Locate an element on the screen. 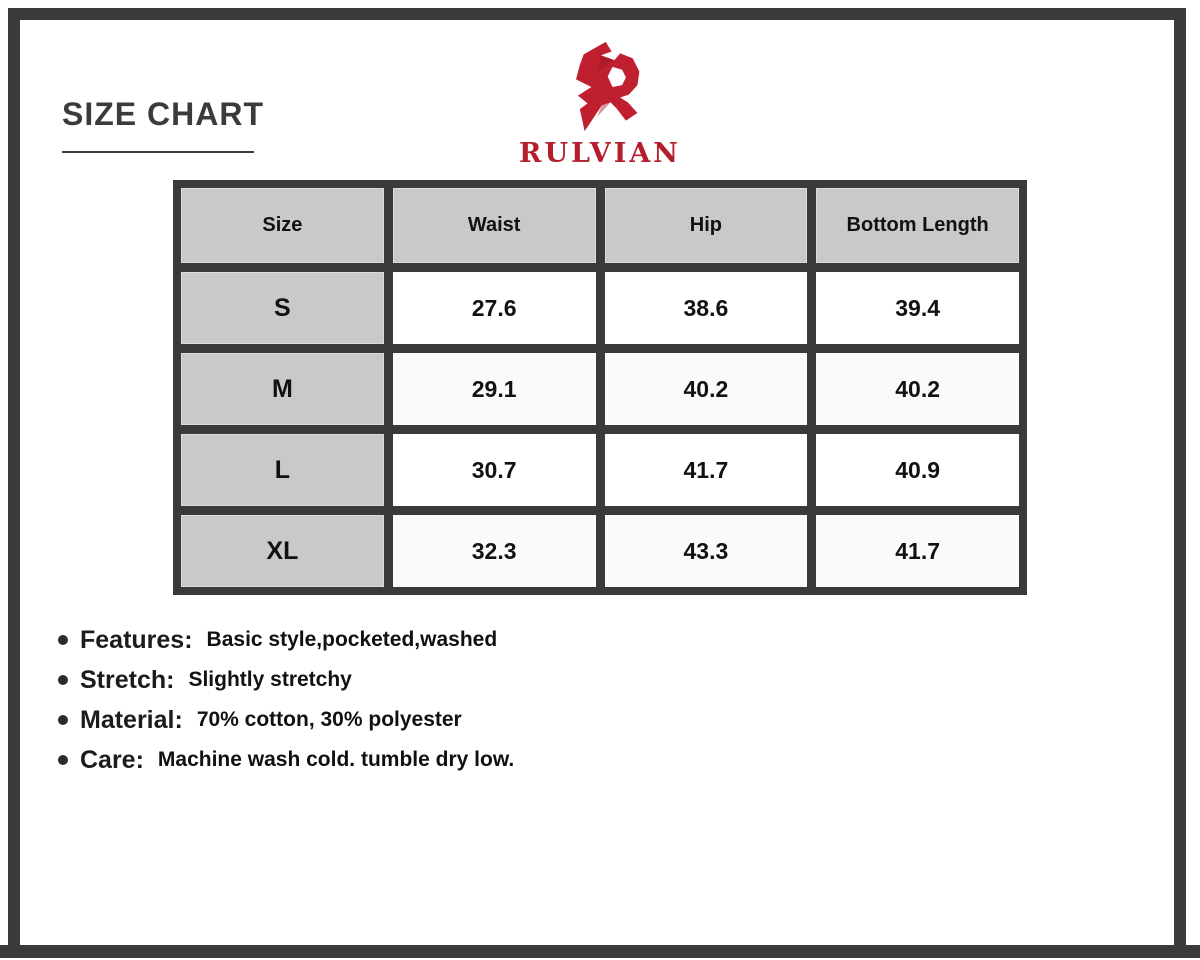 The width and height of the screenshot is (1200, 960). detail-label: Features: is located at coordinates (136, 639).